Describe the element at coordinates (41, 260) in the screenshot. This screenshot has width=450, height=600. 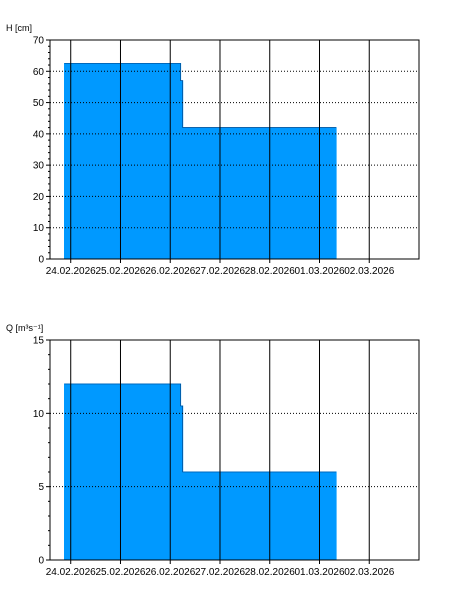
I see `water-level-ytick-label: 0` at that location.